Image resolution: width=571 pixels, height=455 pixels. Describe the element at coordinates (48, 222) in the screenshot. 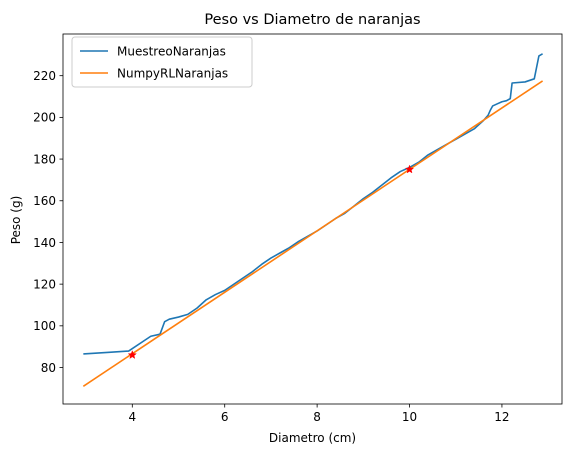

I see `y-axis: 80 100 120 140 160 180 200 220` at that location.